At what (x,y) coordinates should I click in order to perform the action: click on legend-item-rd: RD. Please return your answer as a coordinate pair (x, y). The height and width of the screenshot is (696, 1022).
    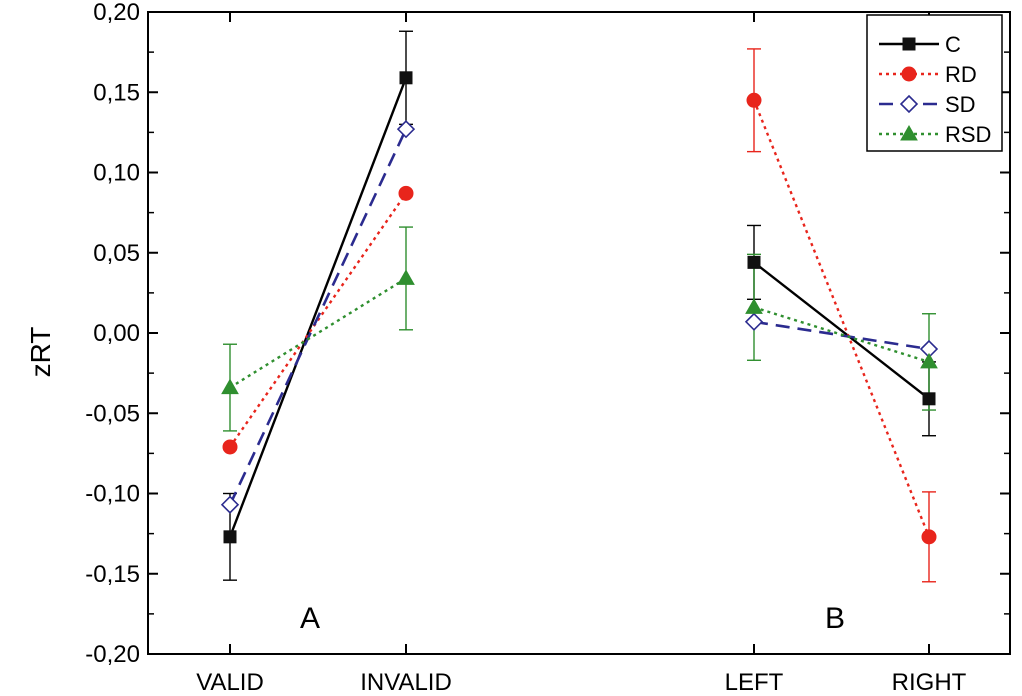
    Looking at the image, I should click on (928, 74).